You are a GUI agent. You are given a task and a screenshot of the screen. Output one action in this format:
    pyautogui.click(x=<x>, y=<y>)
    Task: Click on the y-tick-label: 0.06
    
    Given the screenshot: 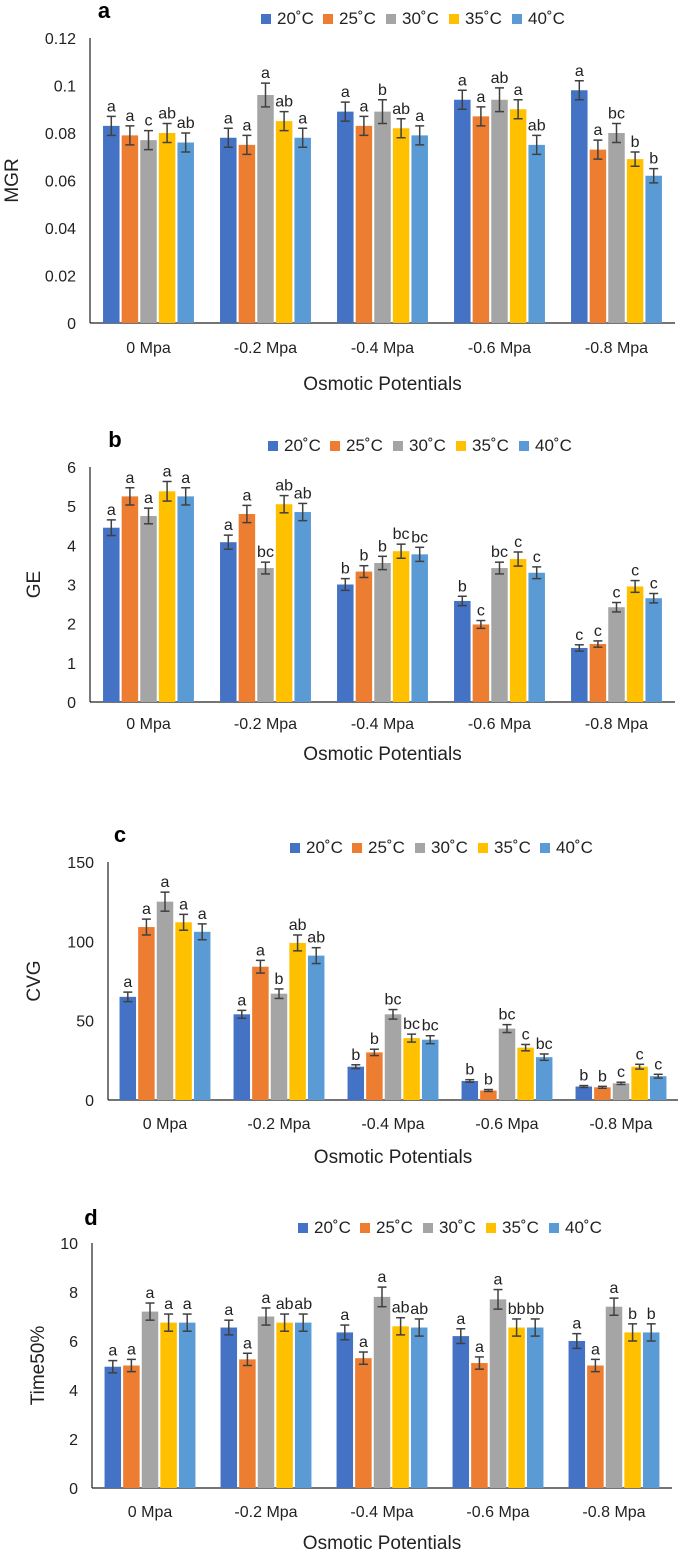 What is the action you would take?
    pyautogui.click(x=60, y=182)
    